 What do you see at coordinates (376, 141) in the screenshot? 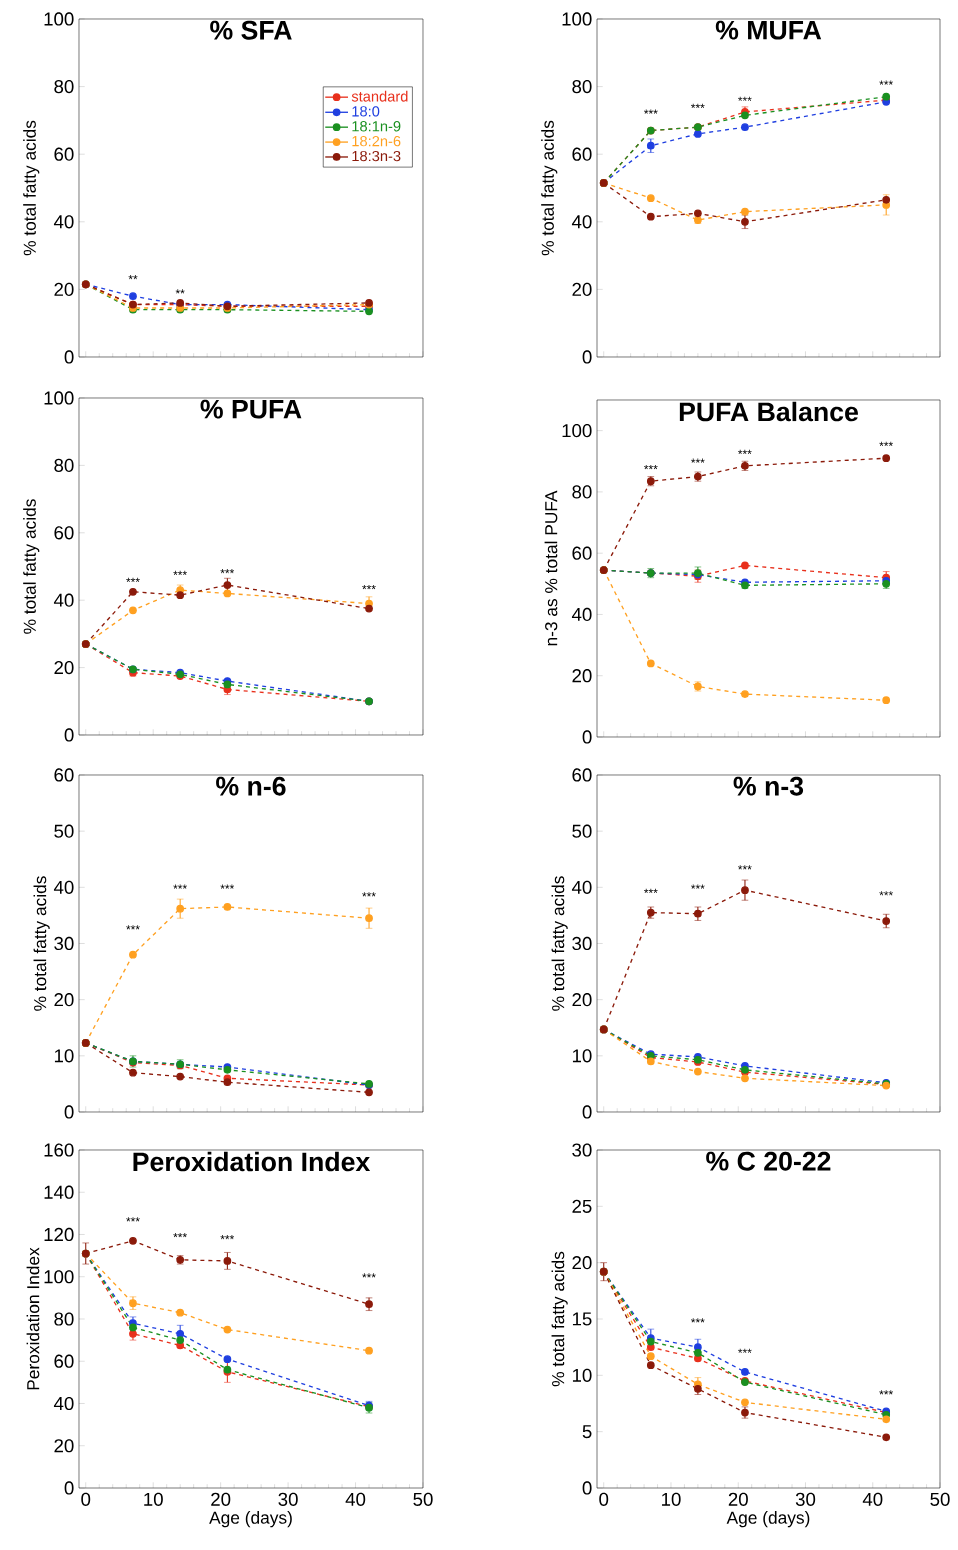
I see `legend-label: 18:2n-6` at bounding box center [376, 141].